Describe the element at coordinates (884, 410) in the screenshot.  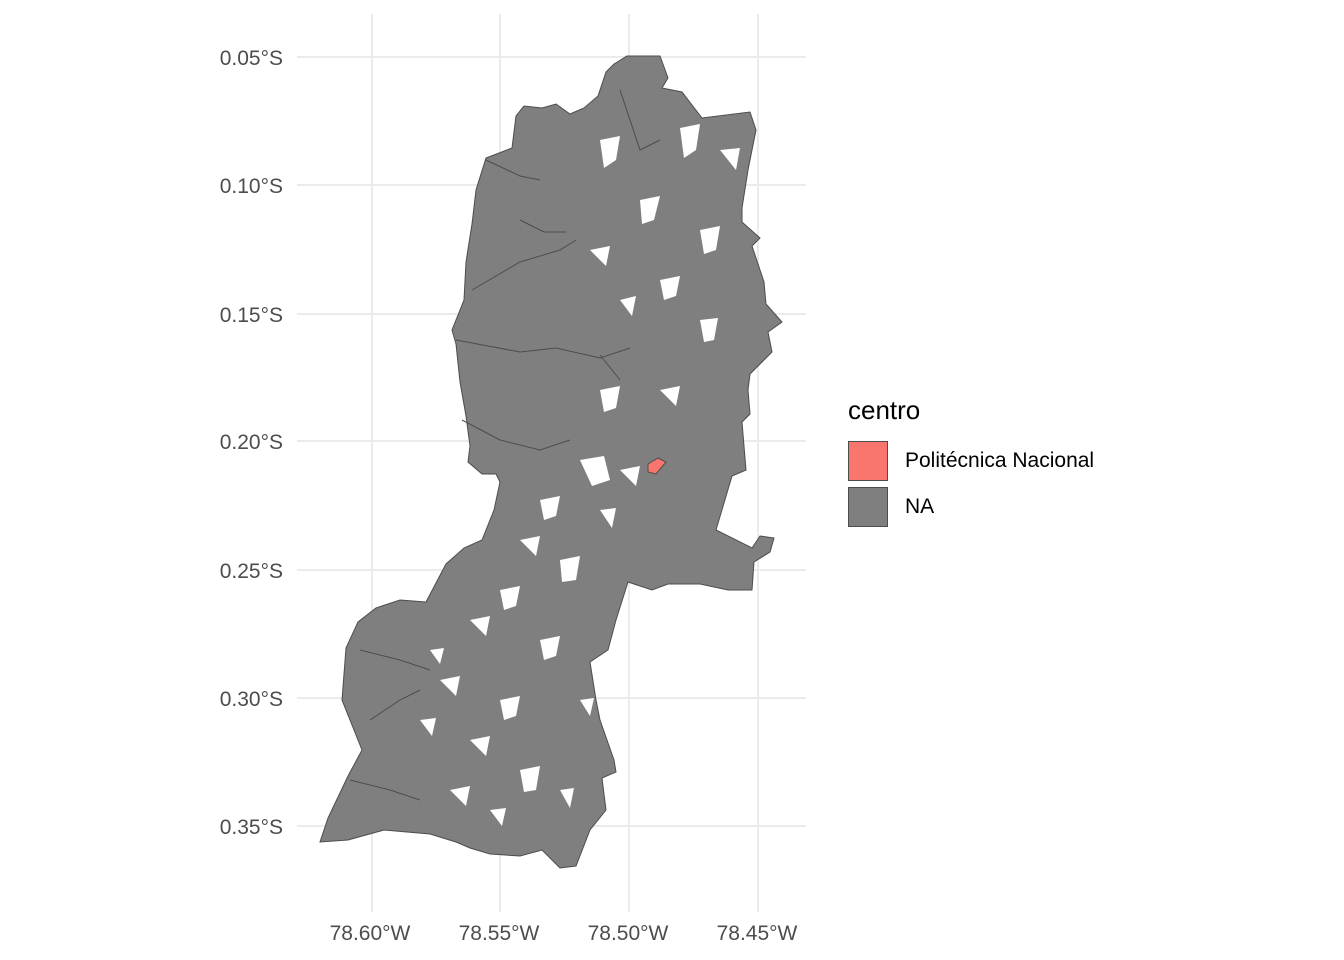
I see `legend-title: centro` at that location.